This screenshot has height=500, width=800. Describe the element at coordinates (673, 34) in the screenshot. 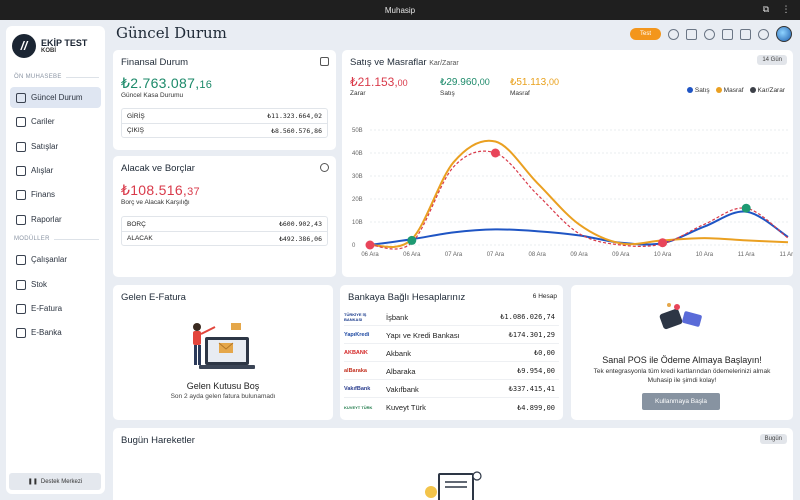

I see `add-icon` at that location.